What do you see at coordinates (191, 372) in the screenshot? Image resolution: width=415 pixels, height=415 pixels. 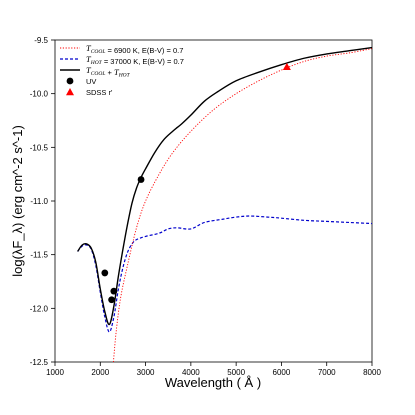 I see `x-tick-label: 4000` at bounding box center [191, 372].